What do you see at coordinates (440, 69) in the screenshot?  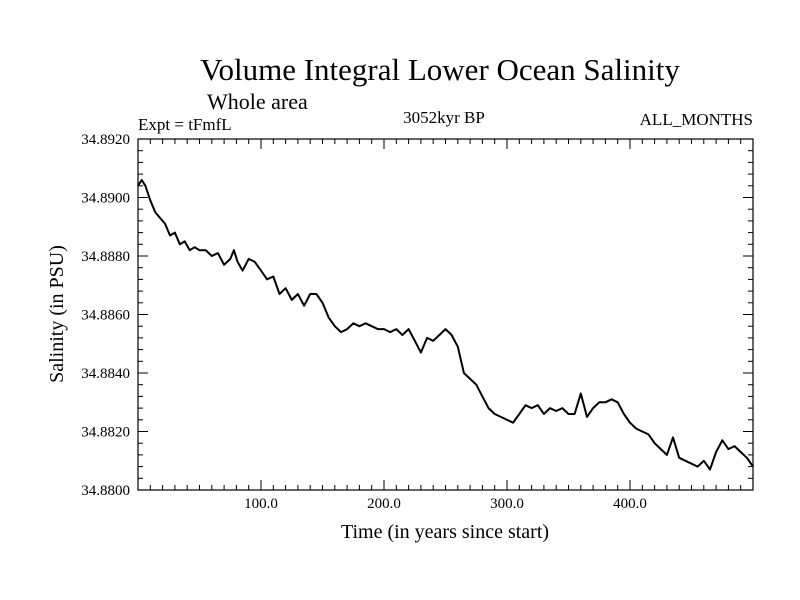 I see `chart-title: Volume Integral Lower Ocean Salinity` at bounding box center [440, 69].